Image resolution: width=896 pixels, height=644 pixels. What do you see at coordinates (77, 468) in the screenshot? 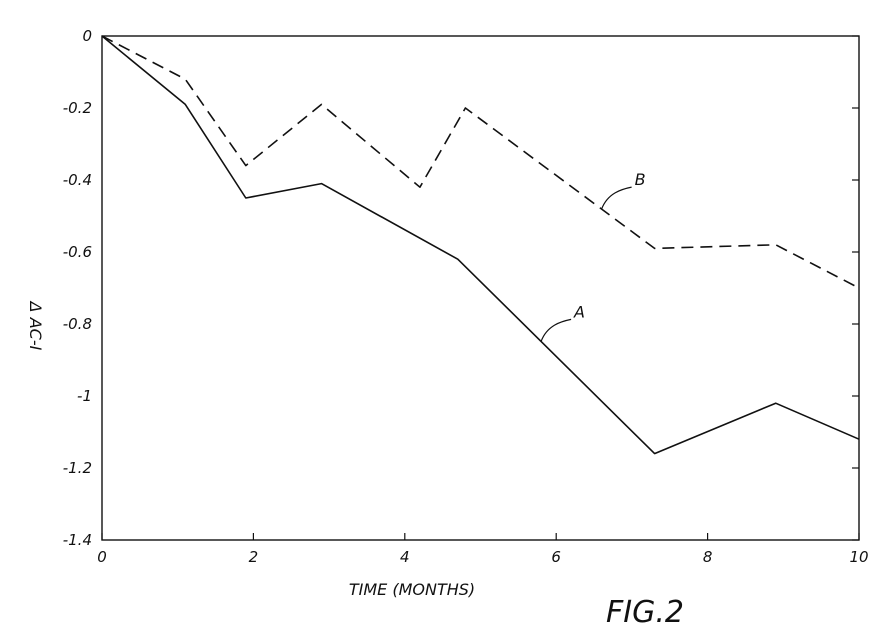
I see `y-tick-label: -1.2` at bounding box center [77, 468].